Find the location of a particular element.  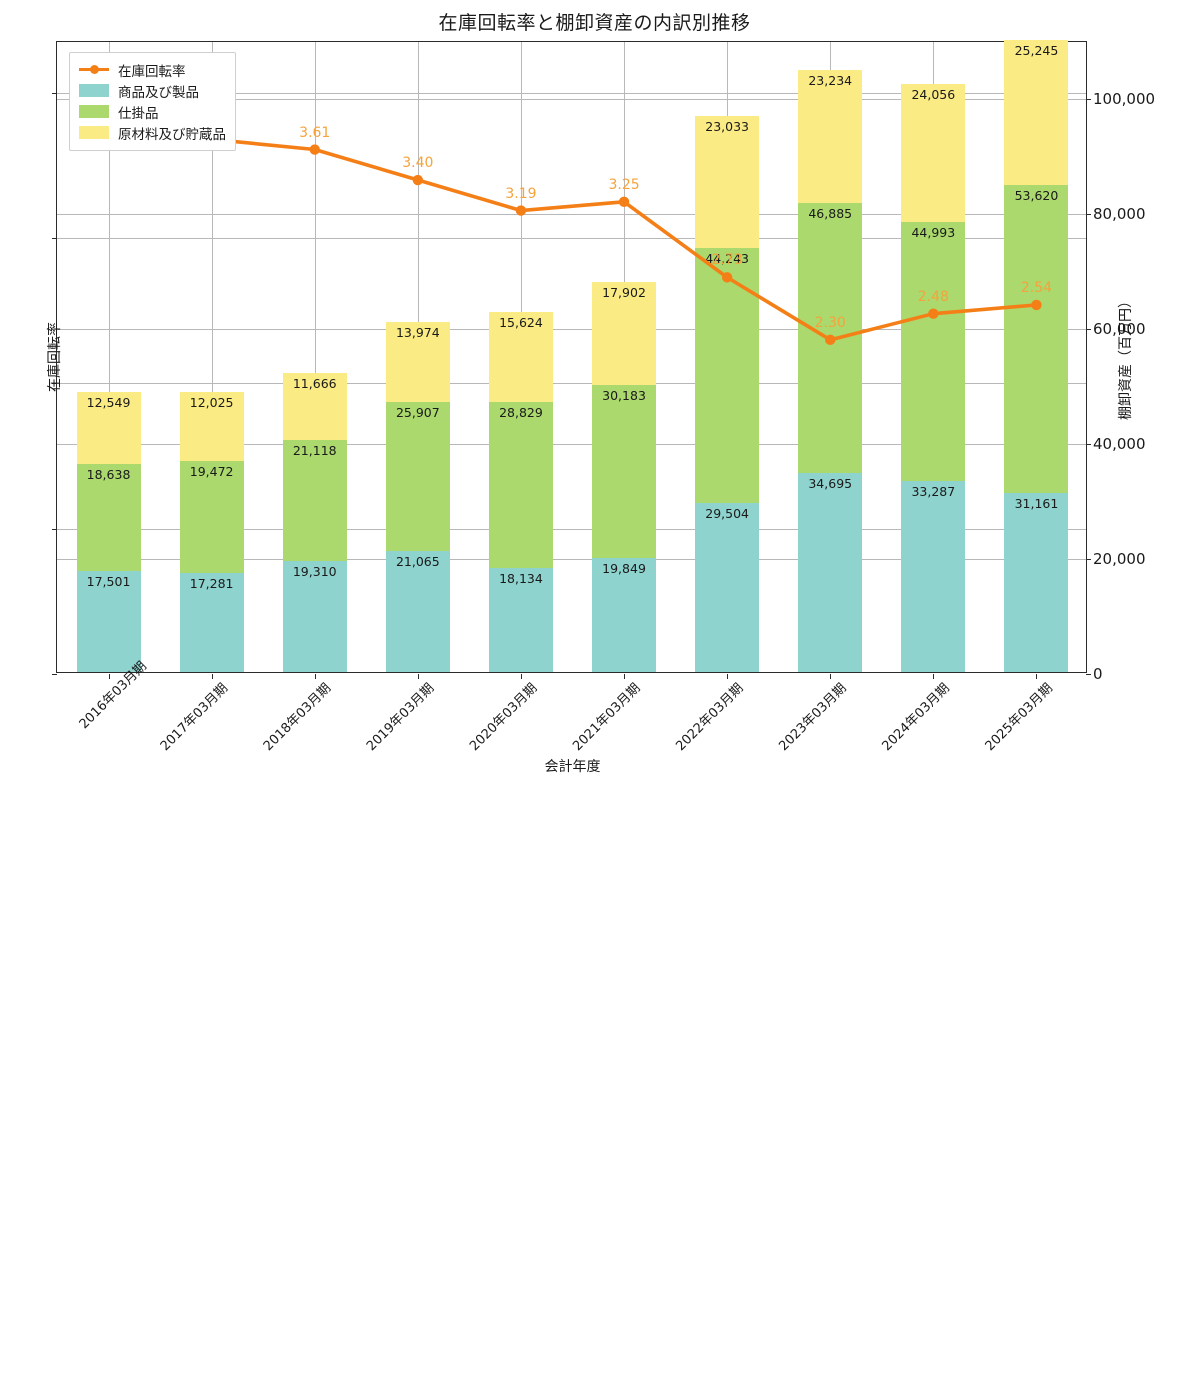

line-value-label: 3.40 is located at coordinates (418, 163).